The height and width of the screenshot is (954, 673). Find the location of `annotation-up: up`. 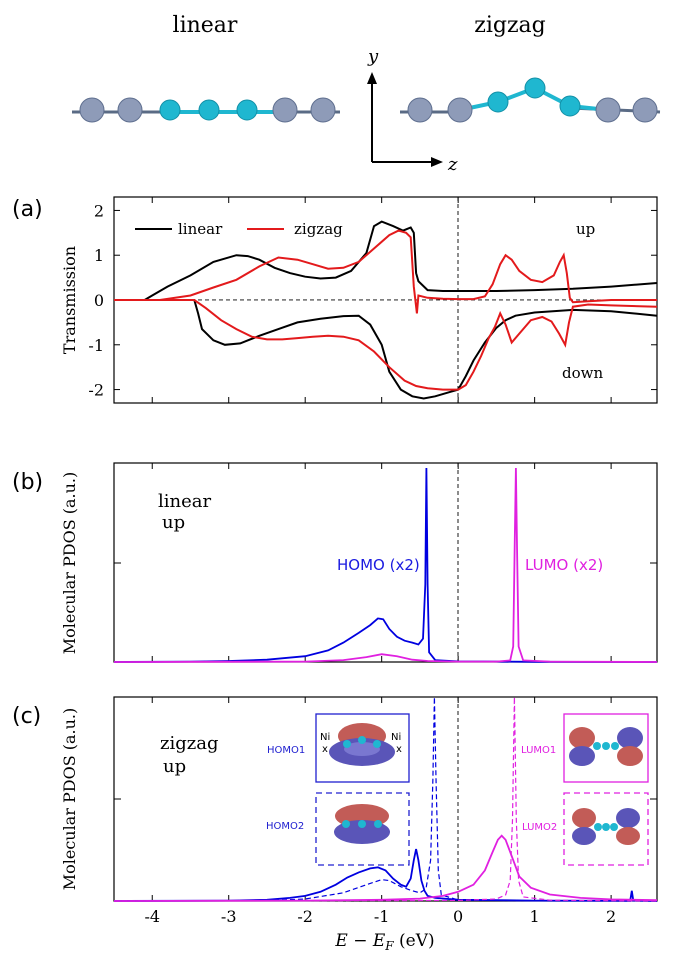

annotation-up: up is located at coordinates (585, 229).